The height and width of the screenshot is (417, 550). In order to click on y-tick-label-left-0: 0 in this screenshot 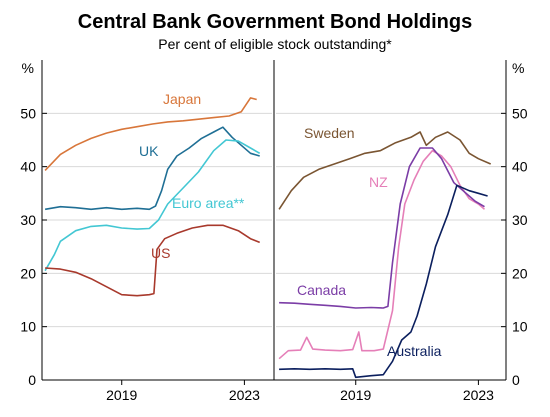, I will do `click(32, 380)`.